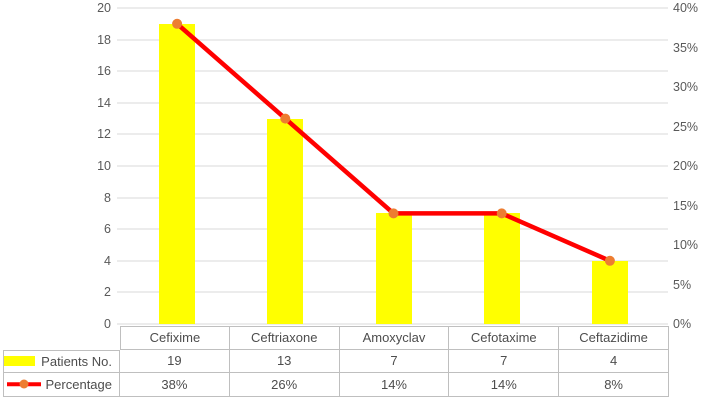 Image resolution: width=709 pixels, height=400 pixels. Describe the element at coordinates (686, 245) in the screenshot. I see `right-axis-tick-label: 10%` at that location.